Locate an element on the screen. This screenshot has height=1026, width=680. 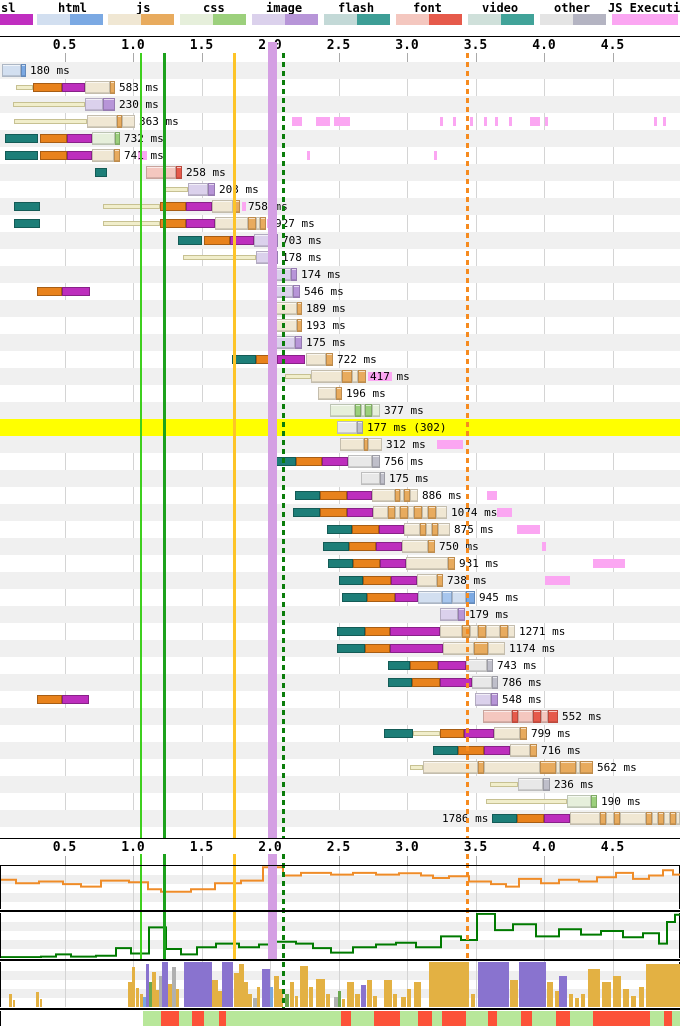
waterfall-row: 743 ms is located at coordinates (340, 665).